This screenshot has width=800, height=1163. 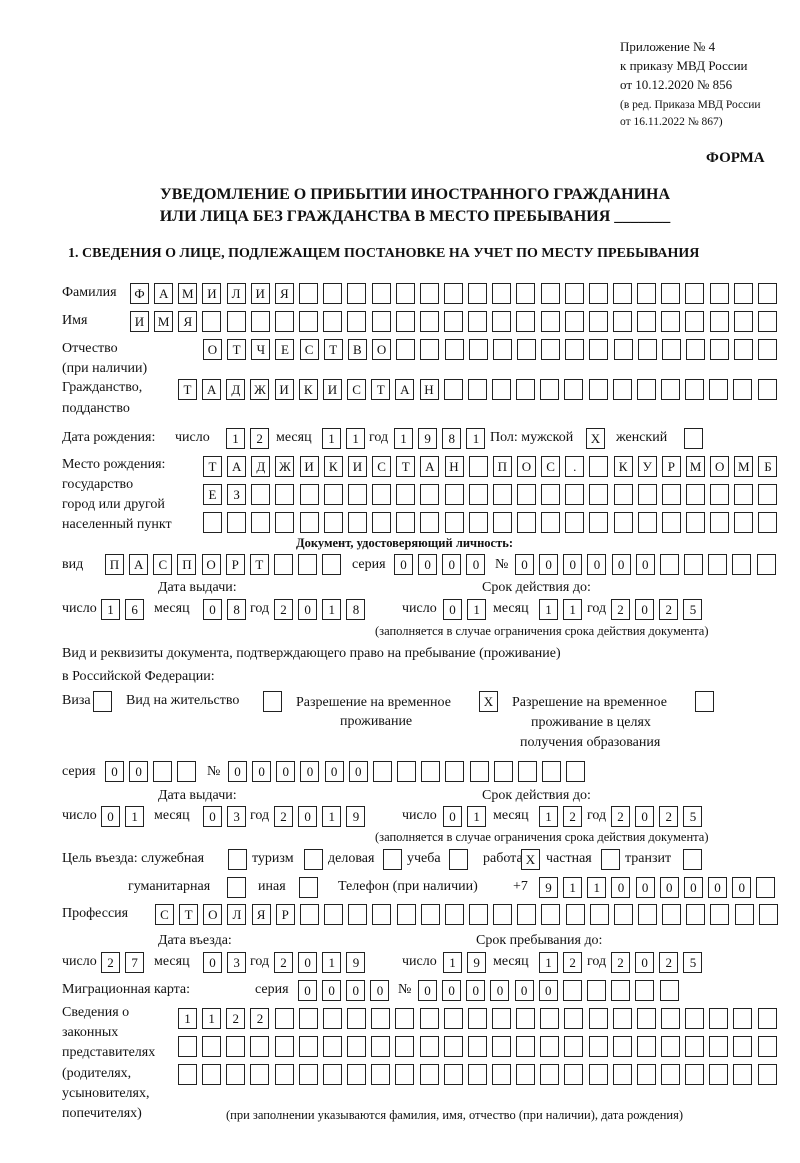 What do you see at coordinates (313, 859) in the screenshot?
I see `purpose-tourism-checkbox` at bounding box center [313, 859].